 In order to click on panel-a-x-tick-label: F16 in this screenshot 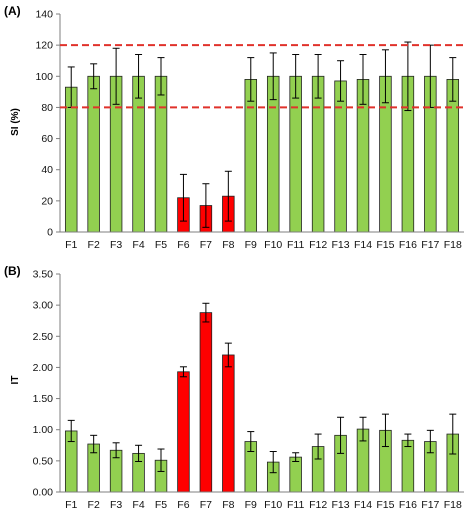, I will do `click(408, 245)`.